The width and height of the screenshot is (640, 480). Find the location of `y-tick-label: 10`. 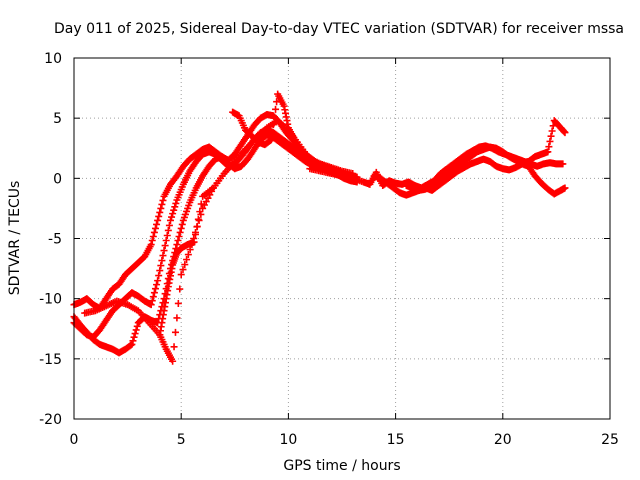

y-tick-label: 10 is located at coordinates (53, 59).